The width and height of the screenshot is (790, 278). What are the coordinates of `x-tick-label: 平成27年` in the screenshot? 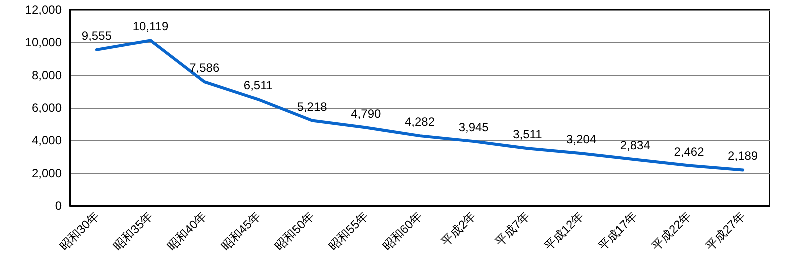 It's located at (725, 231).